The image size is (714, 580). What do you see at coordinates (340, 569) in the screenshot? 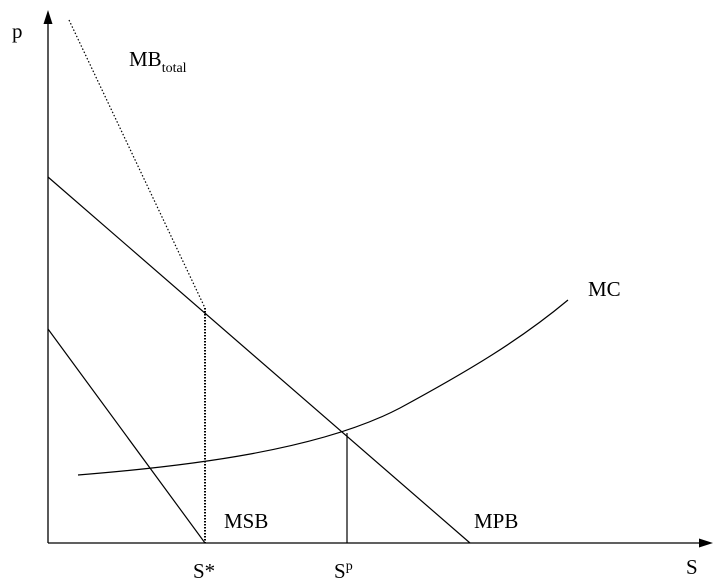
I see `s-p-label-main: S` at bounding box center [340, 569].